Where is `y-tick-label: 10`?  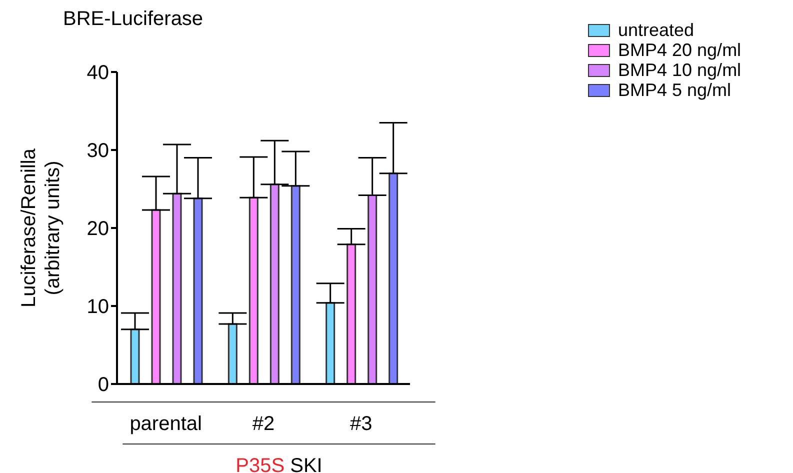 y-tick-label: 10 is located at coordinates (97, 307).